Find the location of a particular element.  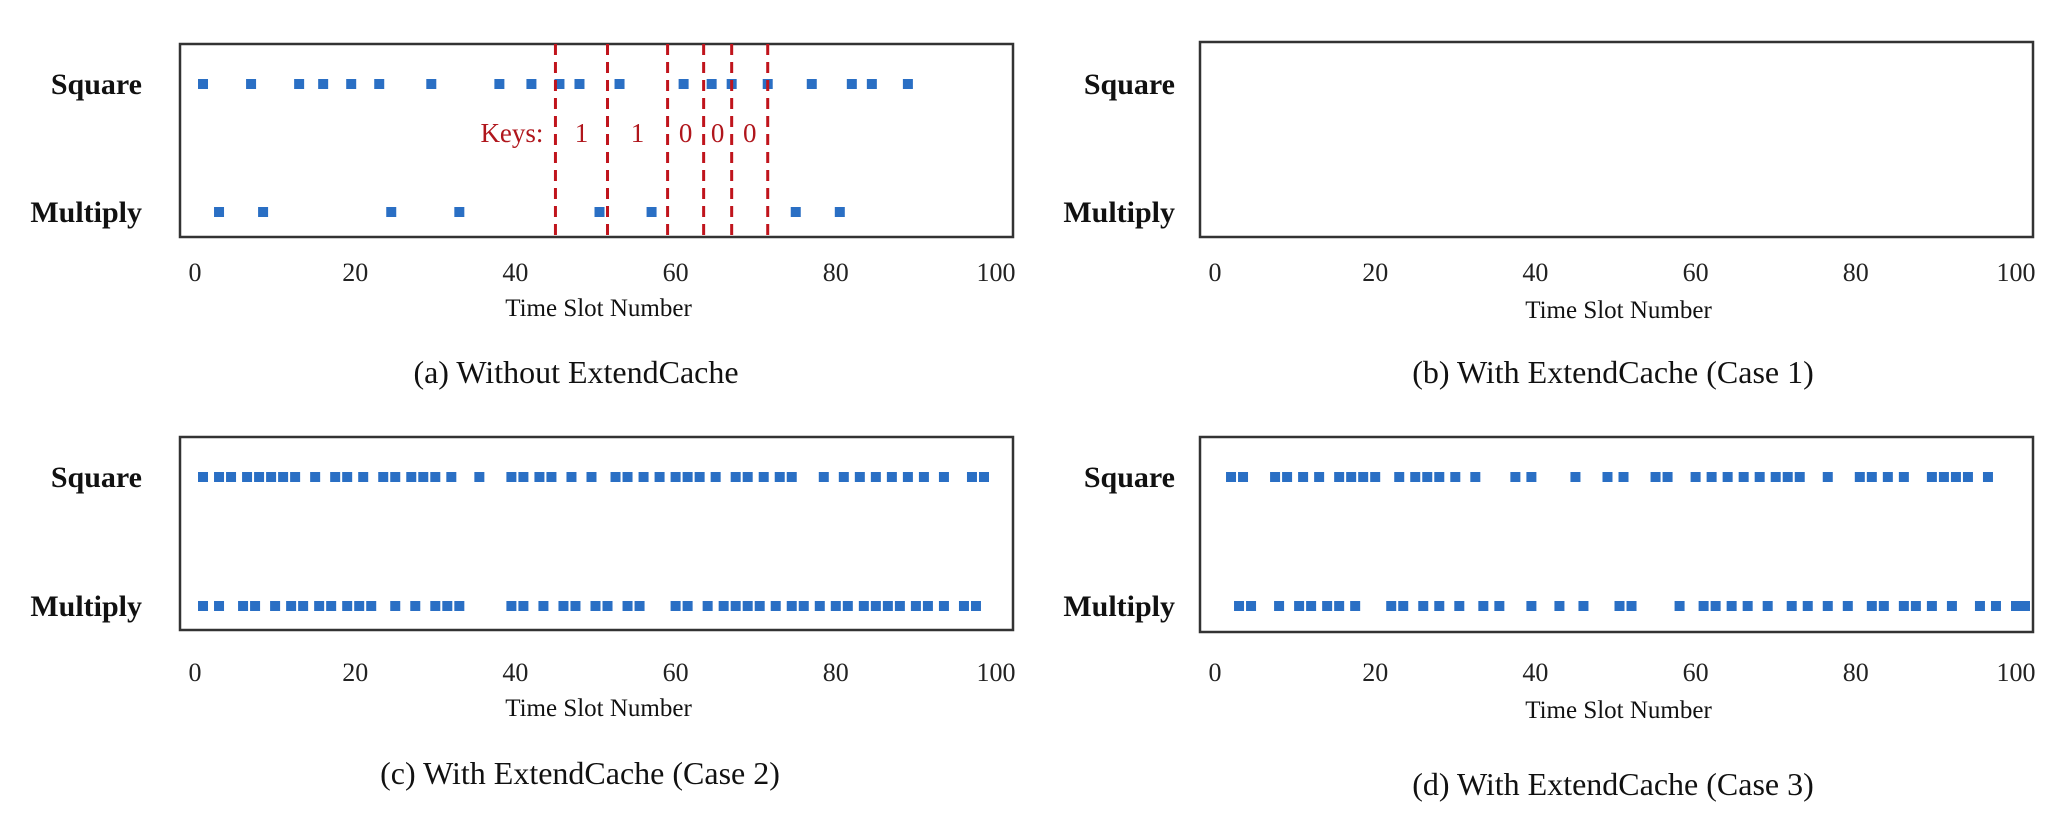

panel-caption: (a) Without ExtendCache is located at coordinates (575, 372).